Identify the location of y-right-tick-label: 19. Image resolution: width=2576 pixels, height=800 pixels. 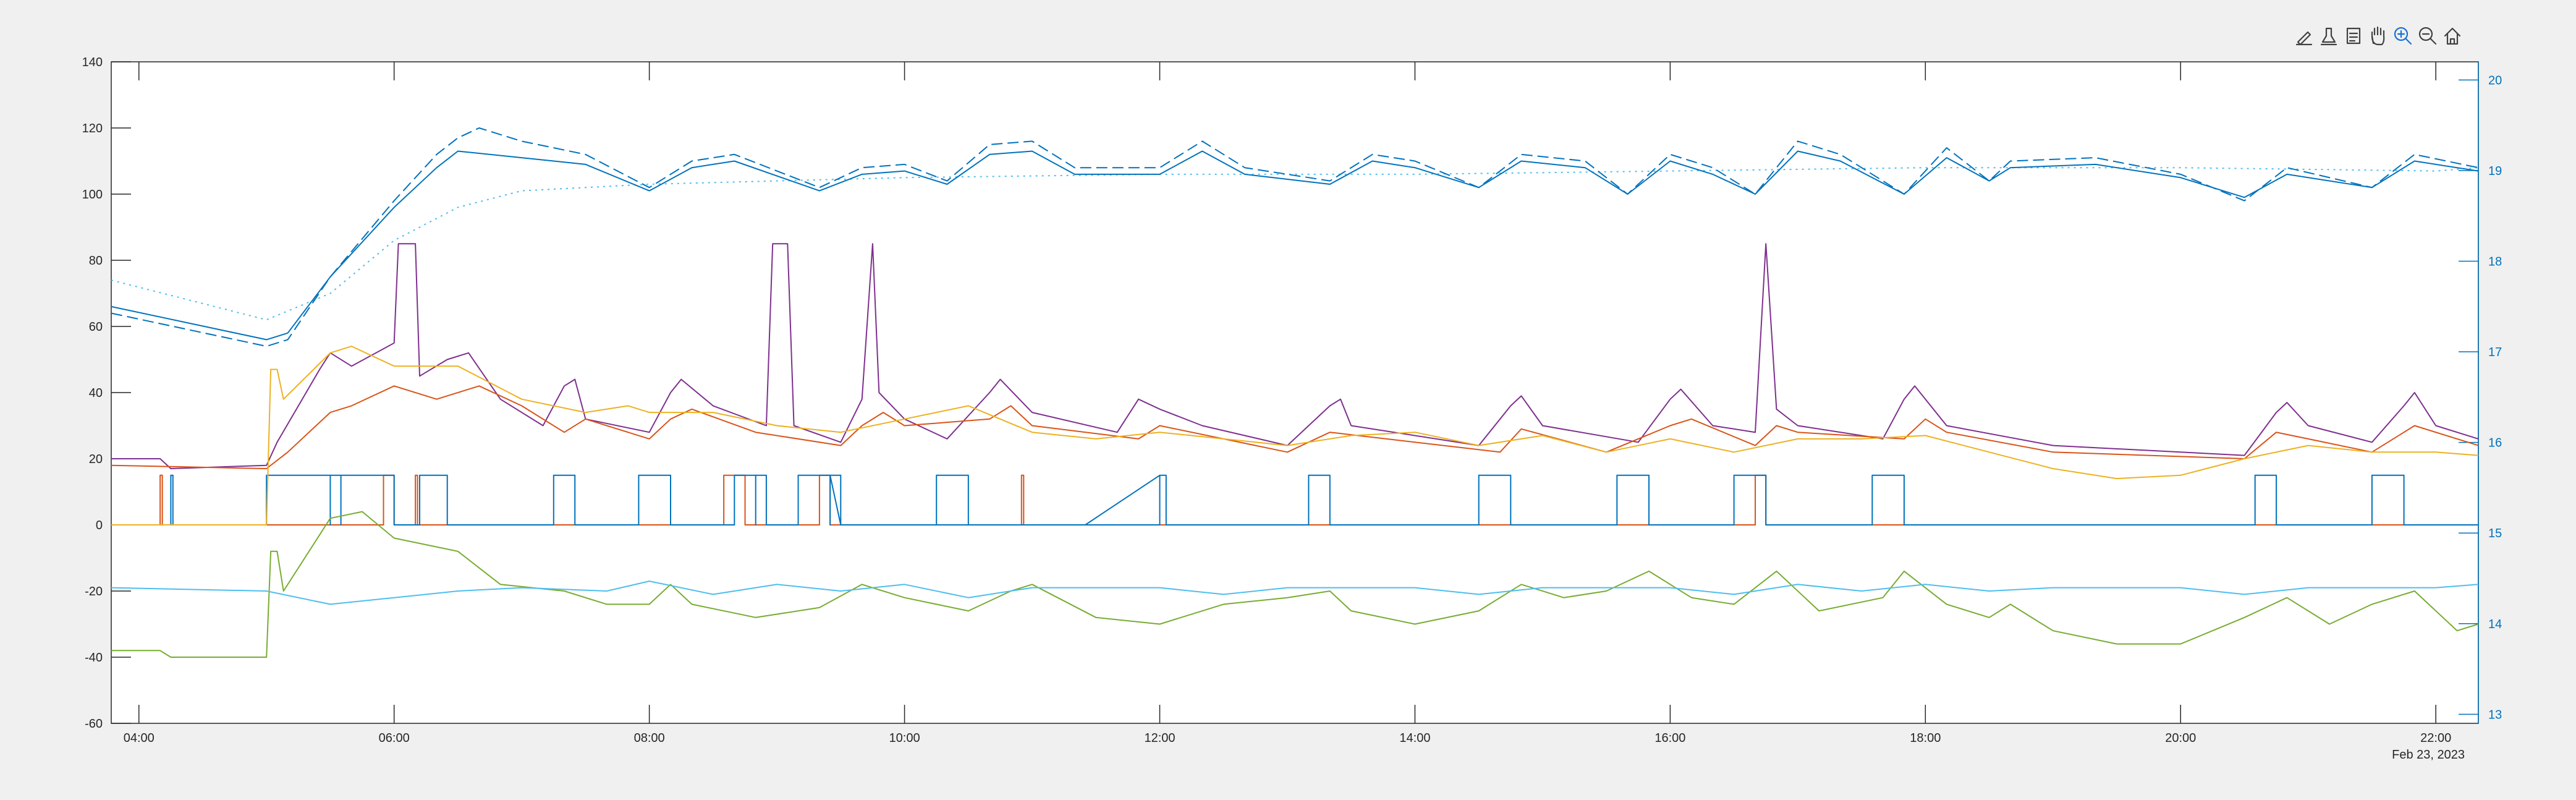
(2495, 171).